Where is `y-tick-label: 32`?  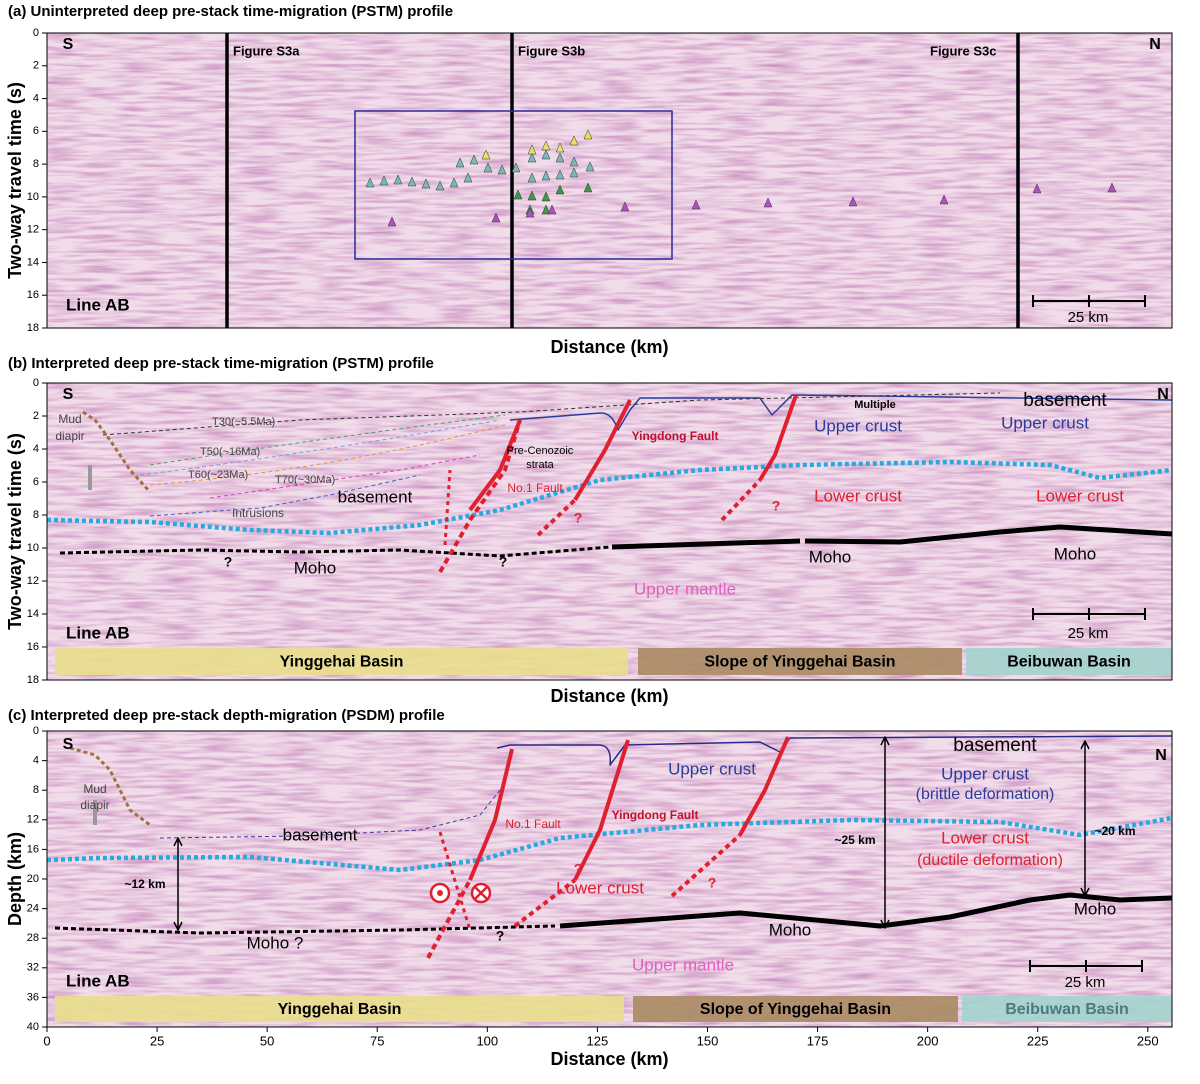
y-tick-label: 32 is located at coordinates (33, 968).